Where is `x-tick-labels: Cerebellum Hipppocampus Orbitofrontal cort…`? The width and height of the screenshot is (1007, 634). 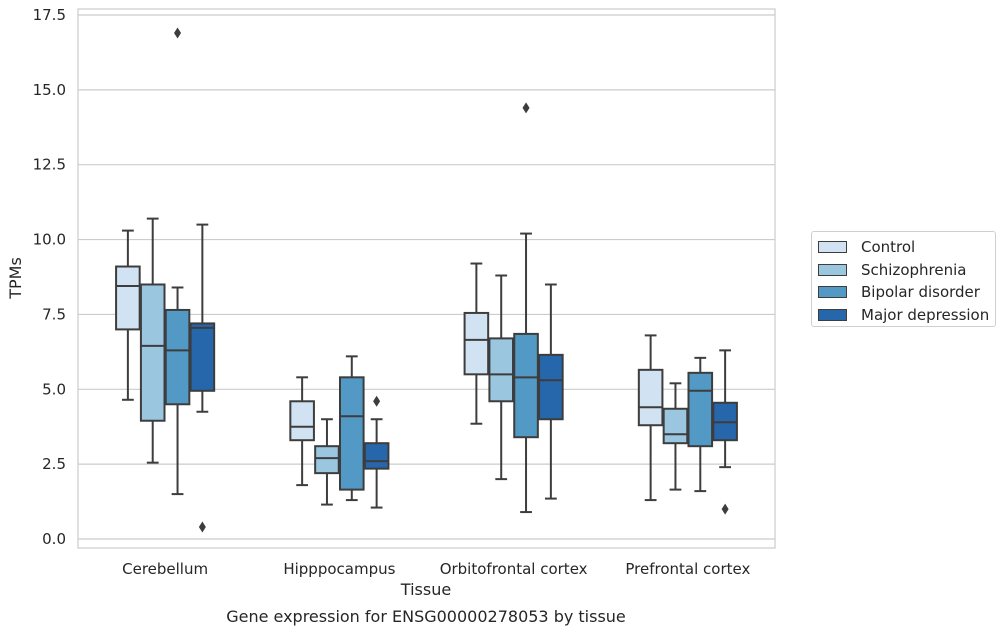
x-tick-labels: Cerebellum Hipppocampus Orbitofrontal cort… is located at coordinates (436, 569).